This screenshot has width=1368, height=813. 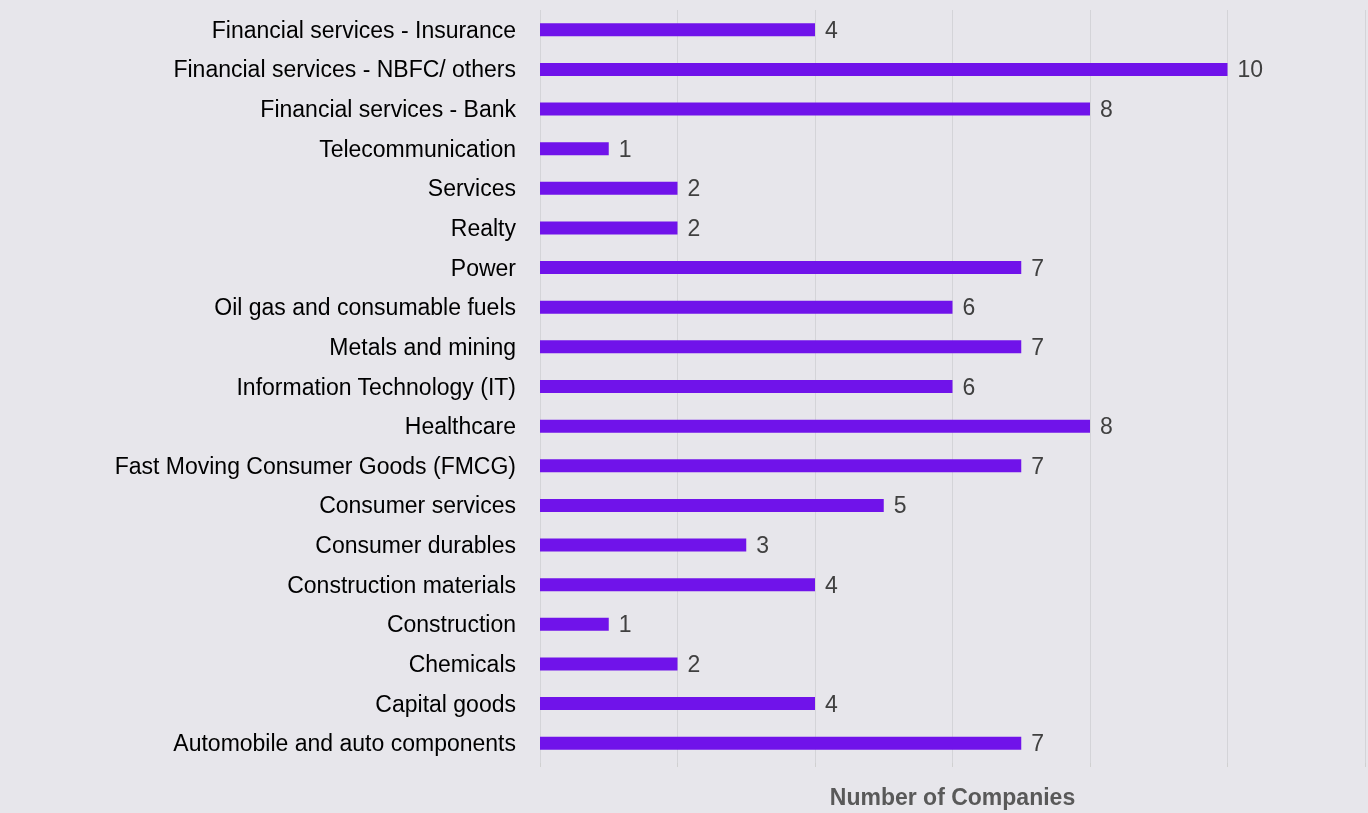 What do you see at coordinates (417, 148) in the screenshot?
I see `y-tick-label: Telecommunication` at bounding box center [417, 148].